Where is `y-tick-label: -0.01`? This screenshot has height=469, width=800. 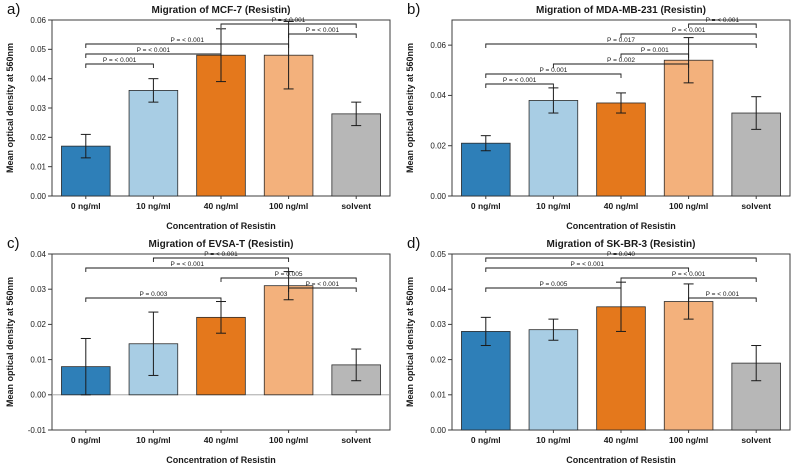
y-tick-label: -0.01 is located at coordinates (37, 430).